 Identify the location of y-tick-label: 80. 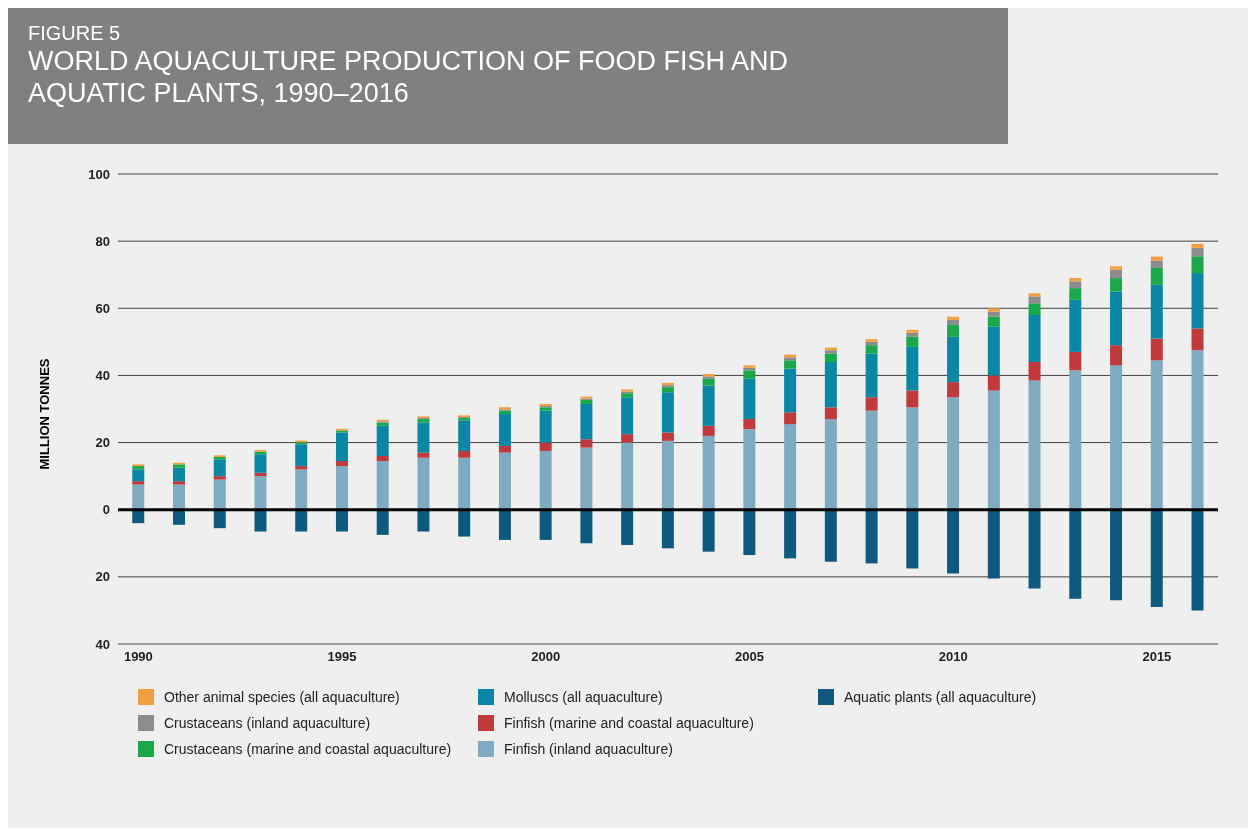
(102, 241).